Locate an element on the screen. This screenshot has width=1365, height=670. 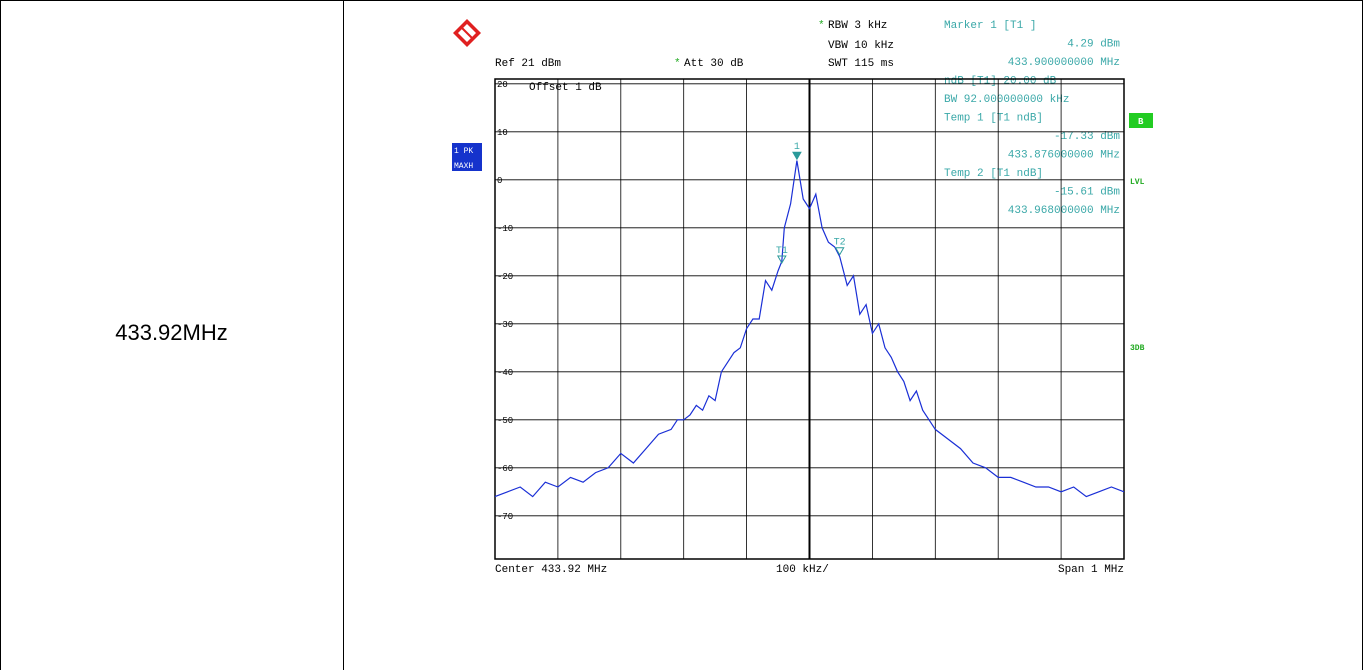
att-star: * is located at coordinates (677, 64).